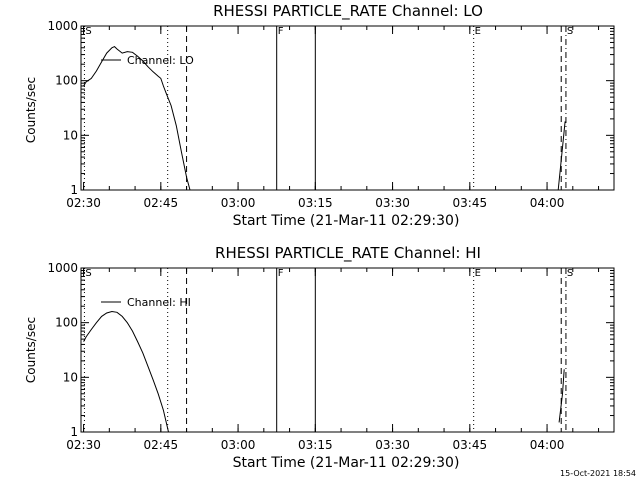 The image size is (640, 480). What do you see at coordinates (159, 302) in the screenshot?
I see `legend-label: Channel: HI` at bounding box center [159, 302].